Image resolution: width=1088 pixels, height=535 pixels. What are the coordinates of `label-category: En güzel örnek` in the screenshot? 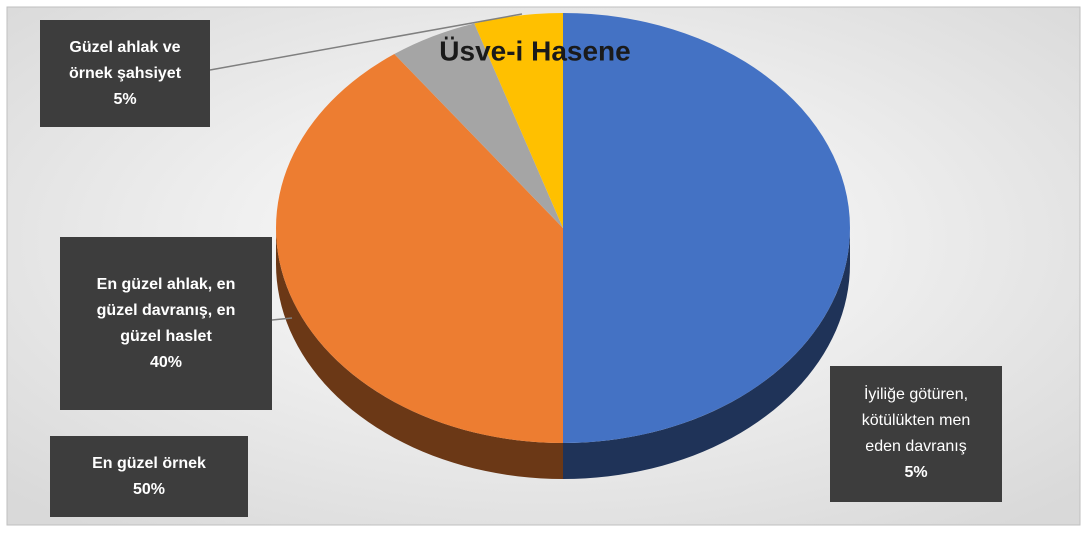 It's located at (149, 463).